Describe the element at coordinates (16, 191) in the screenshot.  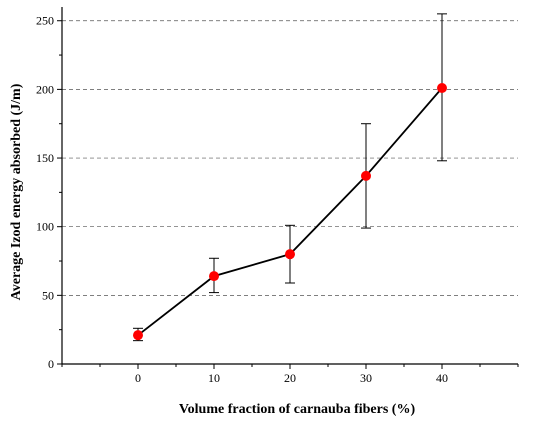
I see `y-axis-title: Average Izod energy absorbed (J/m)` at that location.